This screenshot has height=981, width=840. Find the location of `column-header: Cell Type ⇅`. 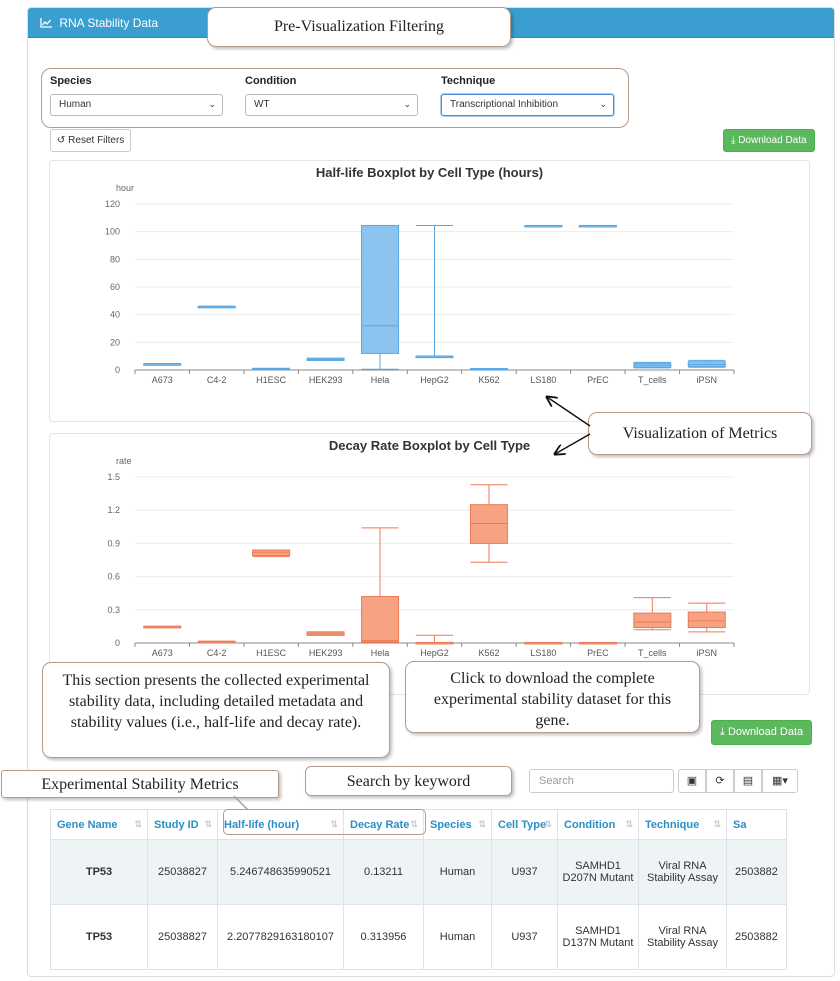

column-header: Cell Type ⇅ is located at coordinates (524, 824).